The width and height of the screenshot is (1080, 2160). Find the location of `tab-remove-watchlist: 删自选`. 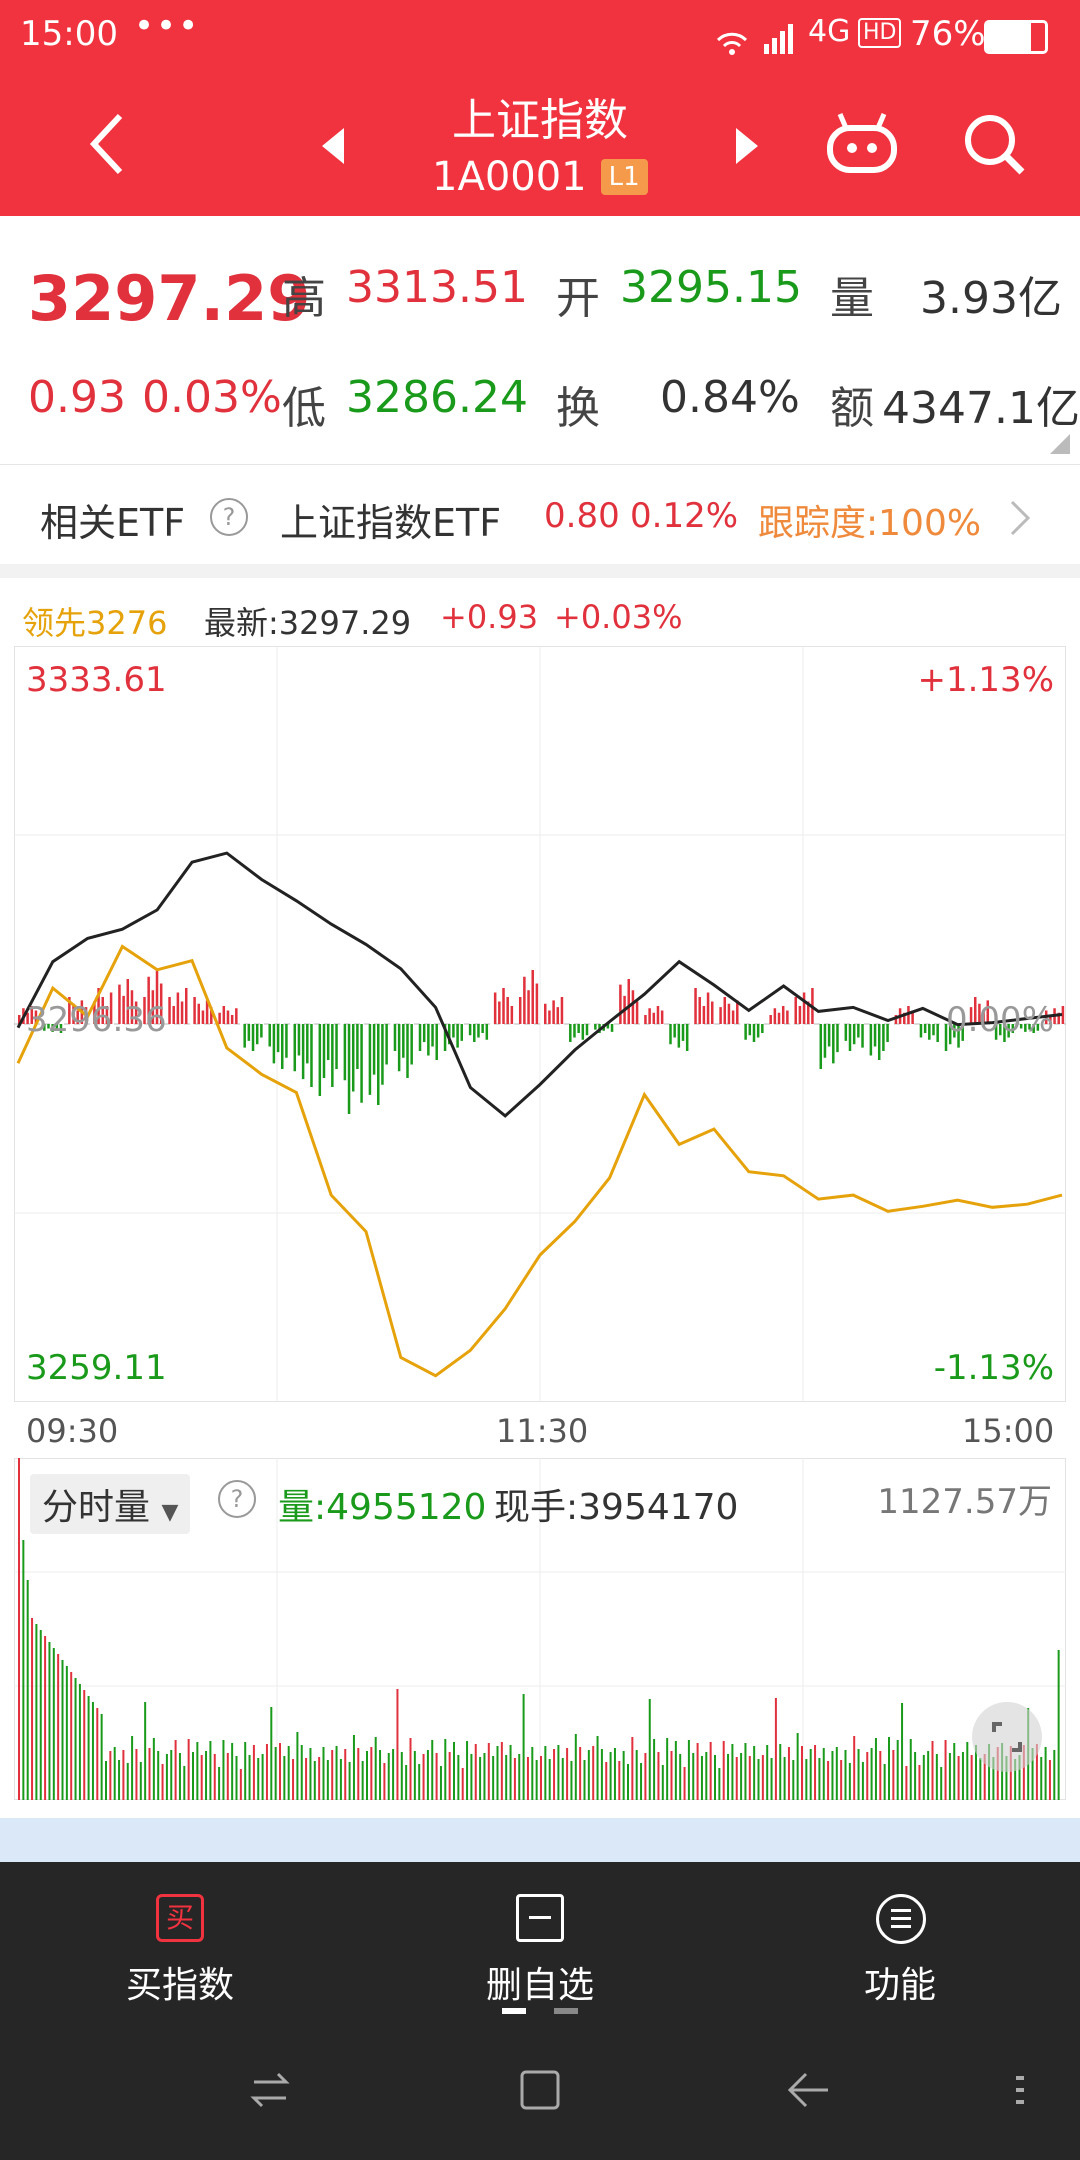

tab-remove-watchlist: 删自选 is located at coordinates (540, 1950).